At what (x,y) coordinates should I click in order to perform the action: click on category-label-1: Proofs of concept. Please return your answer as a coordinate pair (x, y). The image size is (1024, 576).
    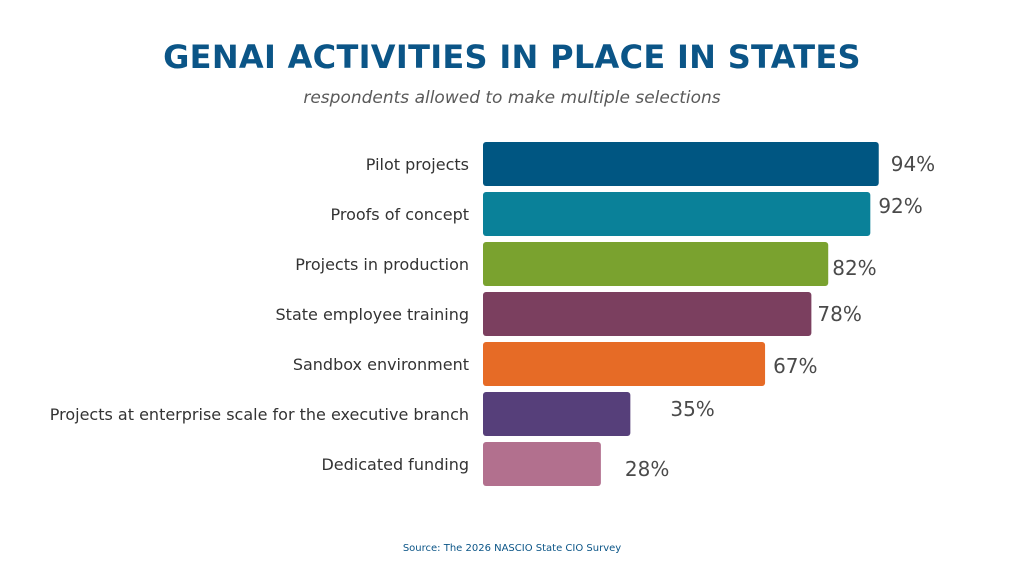
    Looking at the image, I should click on (399, 214).